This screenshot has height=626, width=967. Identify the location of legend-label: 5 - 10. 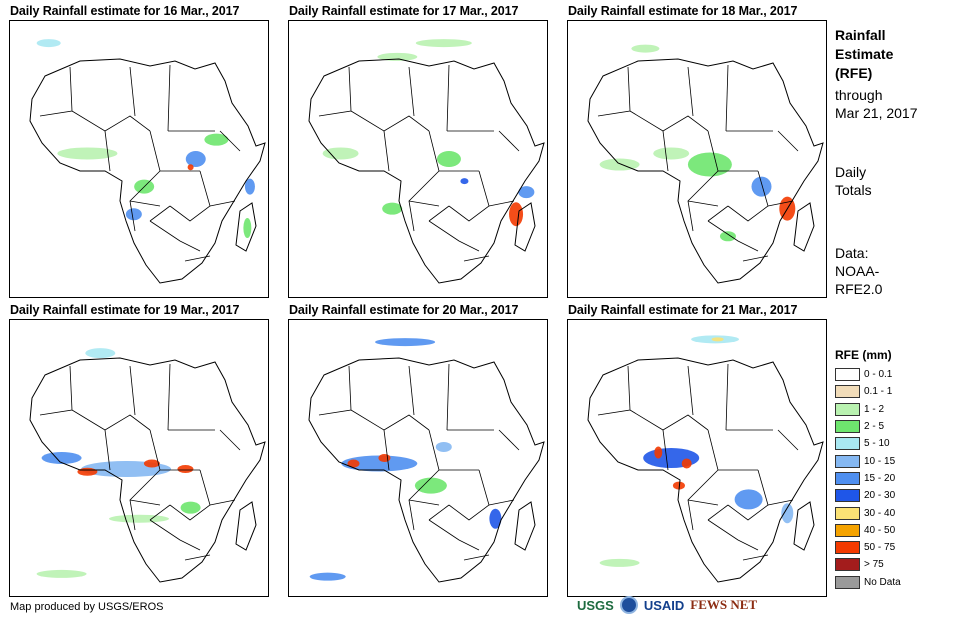
(877, 444).